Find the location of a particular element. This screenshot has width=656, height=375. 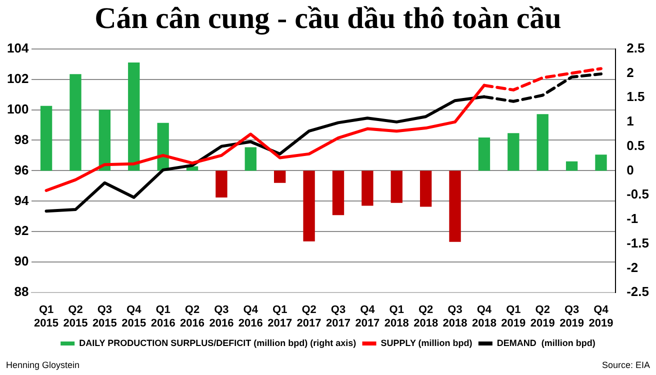

y-tick-label: 90 is located at coordinates (21, 261).